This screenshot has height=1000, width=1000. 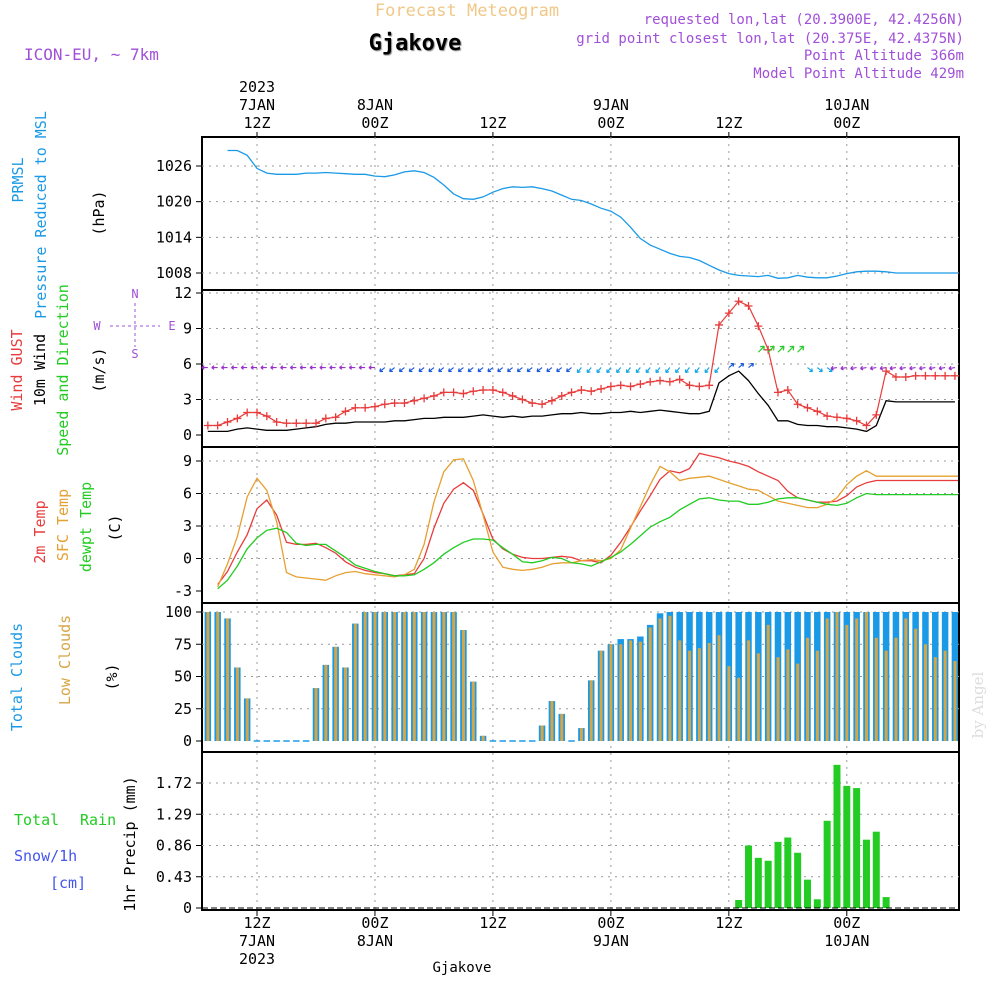 I want to click on ytick-clouds: 0, so click(x=187, y=741).